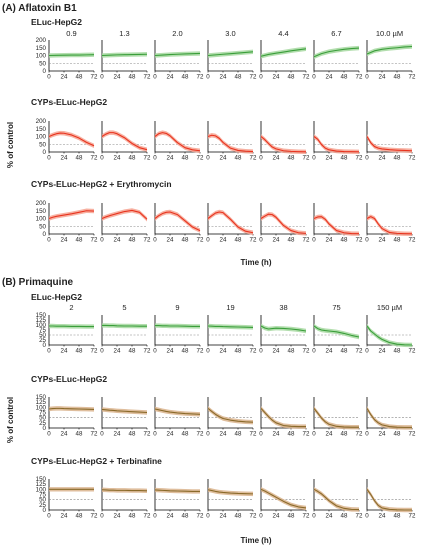 This screenshot has height=550, width=428. I want to click on subplot-a-cyp-ery-1: 0 24 48 72, so click(72, 223).